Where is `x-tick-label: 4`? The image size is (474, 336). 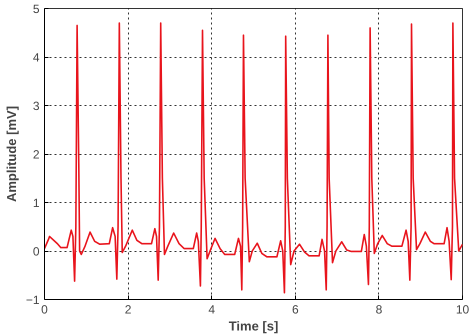
x-tick-label: 4 is located at coordinates (212, 309).